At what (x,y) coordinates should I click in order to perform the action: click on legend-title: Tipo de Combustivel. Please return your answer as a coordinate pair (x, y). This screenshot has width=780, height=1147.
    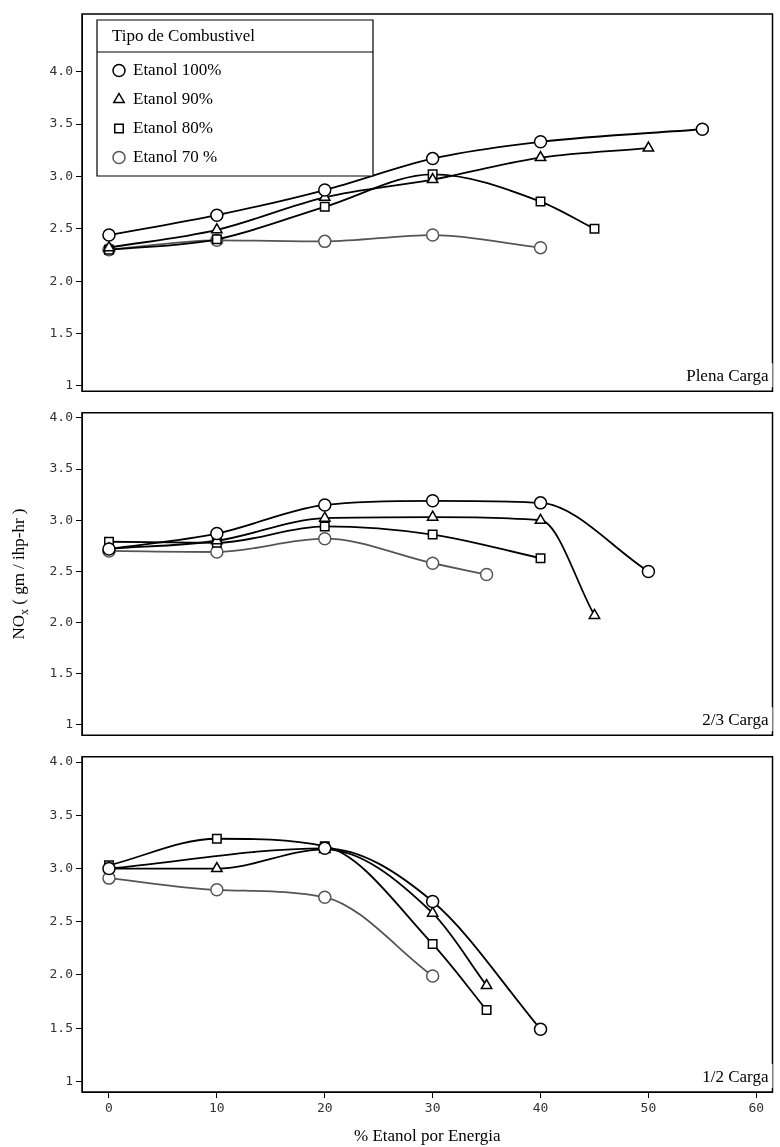
    Looking at the image, I should click on (184, 36).